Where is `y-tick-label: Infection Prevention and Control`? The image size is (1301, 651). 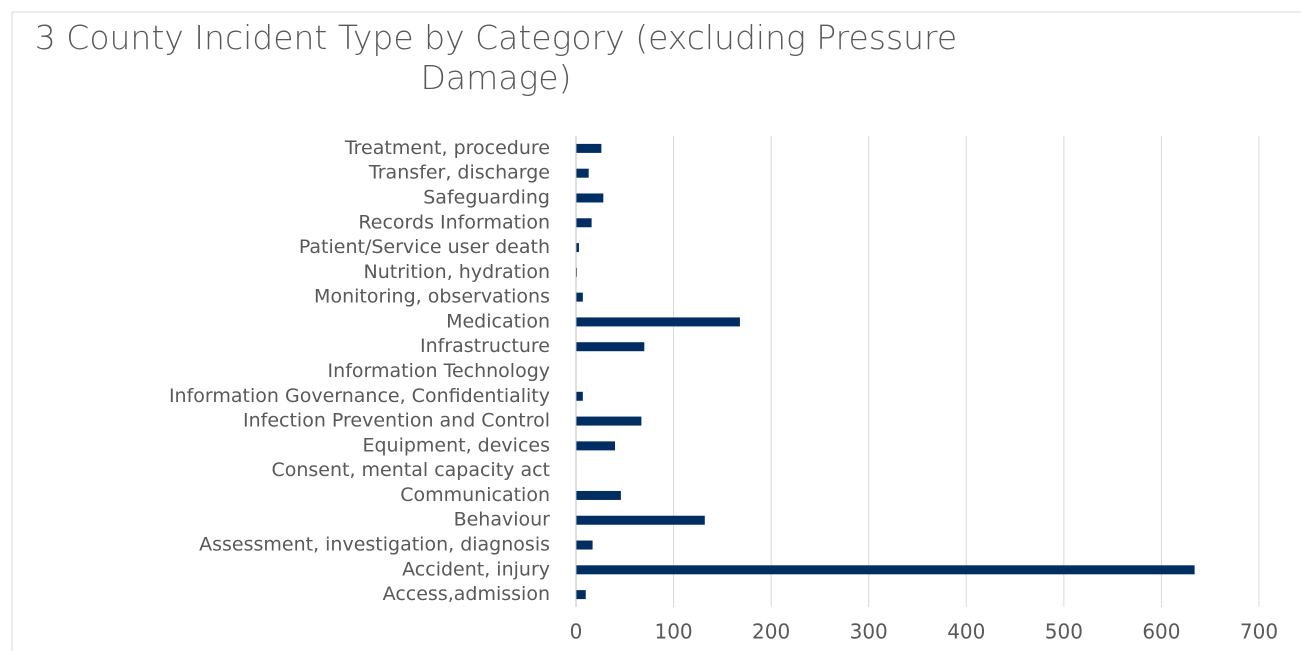
y-tick-label: Infection Prevention and Control is located at coordinates (396, 421).